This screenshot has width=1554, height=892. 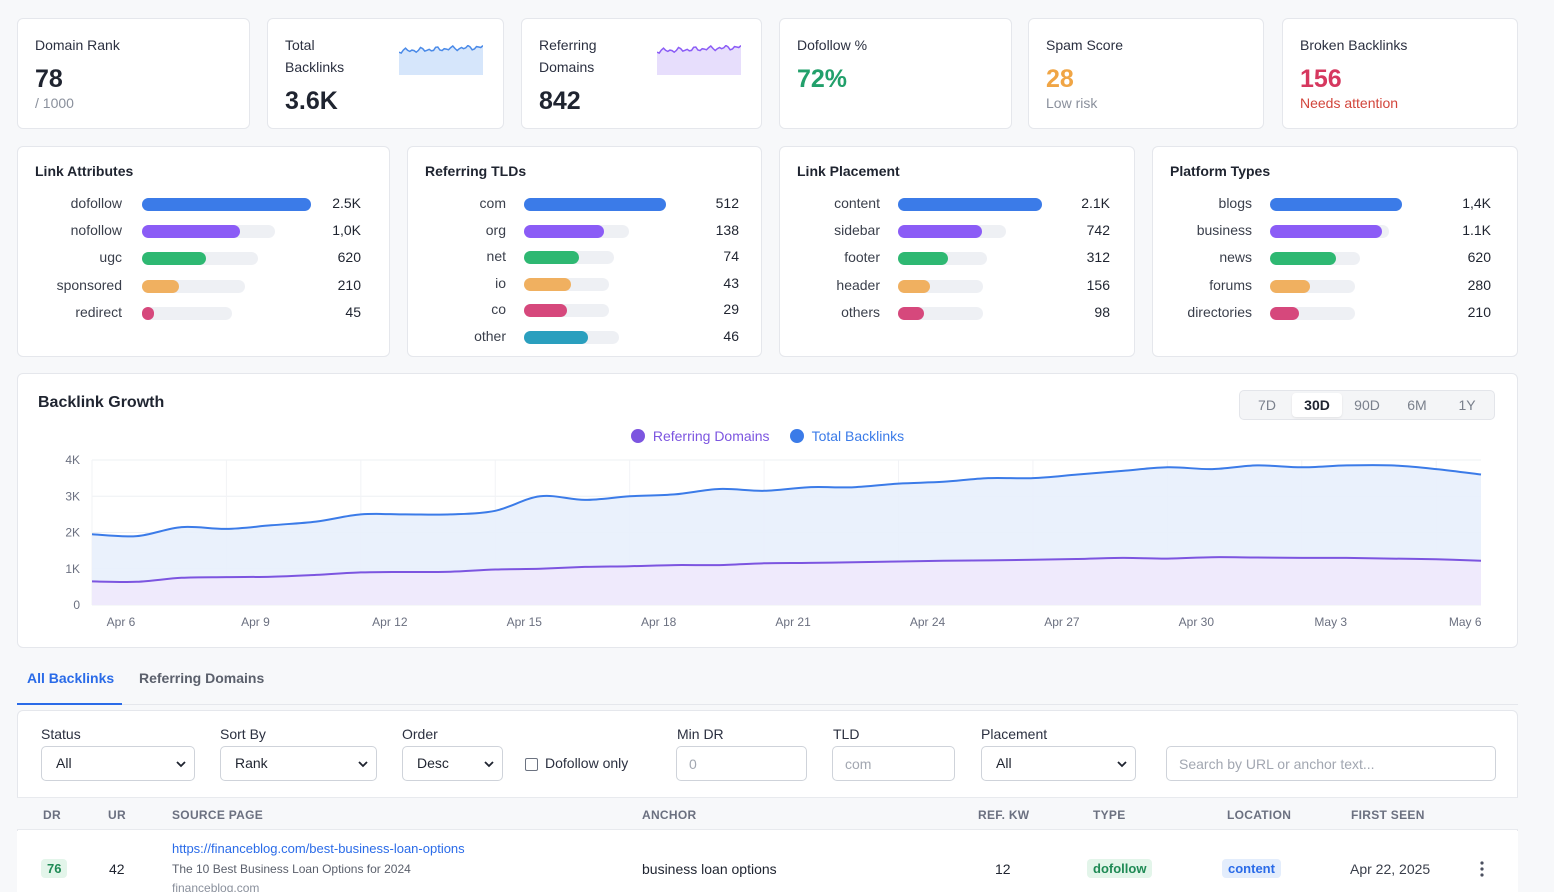 I want to click on status-select: All, so click(x=118, y=763).